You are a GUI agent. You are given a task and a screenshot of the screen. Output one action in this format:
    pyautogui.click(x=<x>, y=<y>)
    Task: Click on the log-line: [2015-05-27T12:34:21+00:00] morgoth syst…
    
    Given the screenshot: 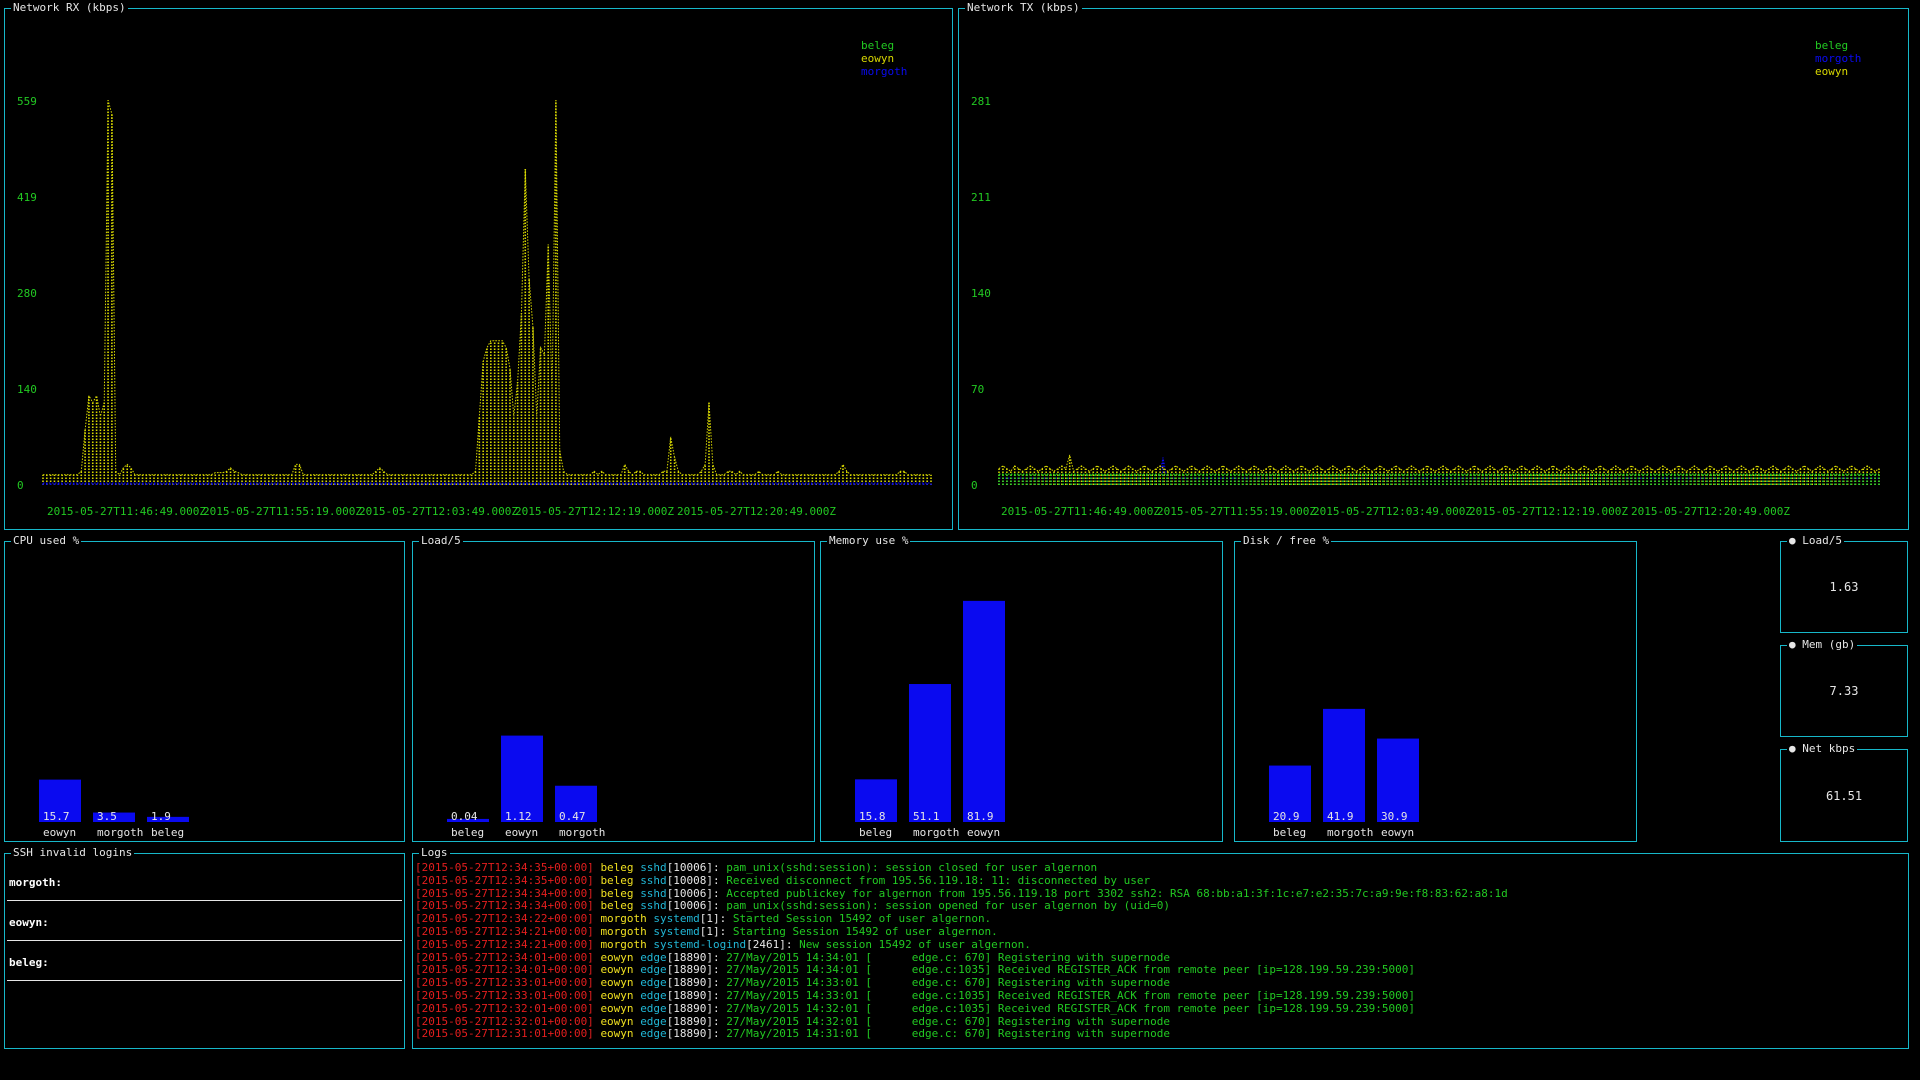 What is the action you would take?
    pyautogui.click(x=1159, y=932)
    